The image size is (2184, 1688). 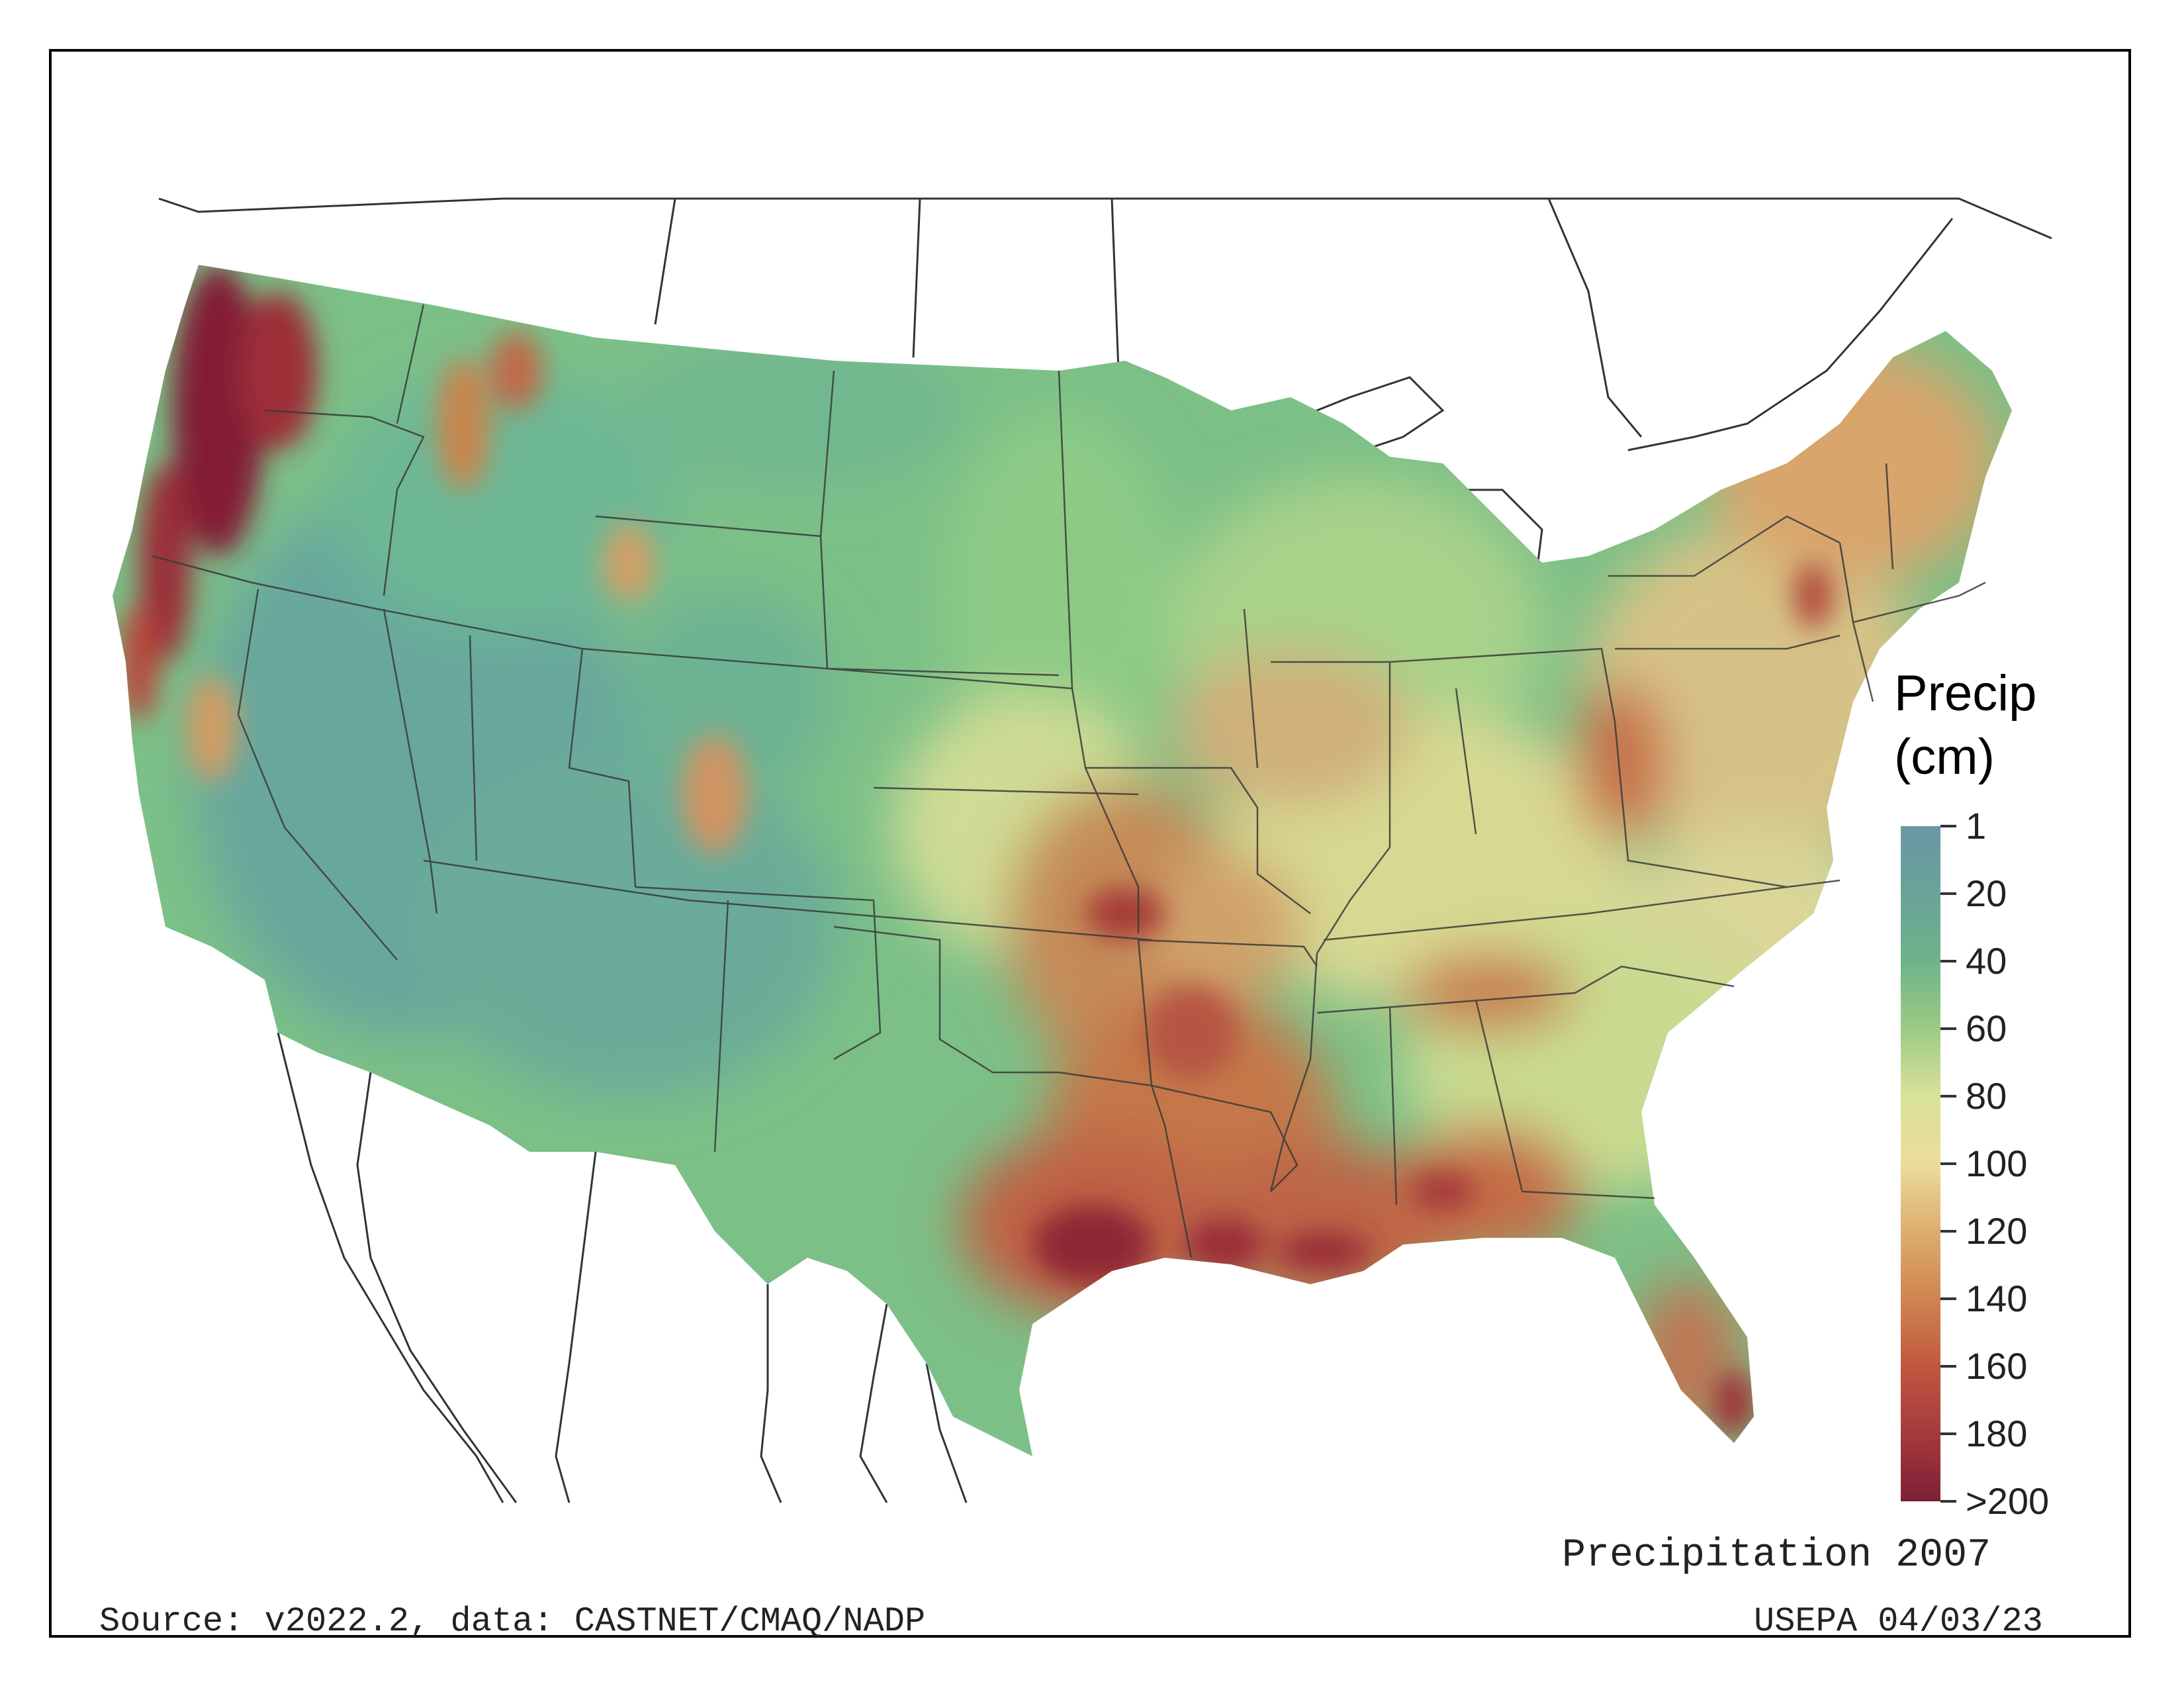 What do you see at coordinates (1986, 961) in the screenshot?
I see `legend-tick-label: 40` at bounding box center [1986, 961].